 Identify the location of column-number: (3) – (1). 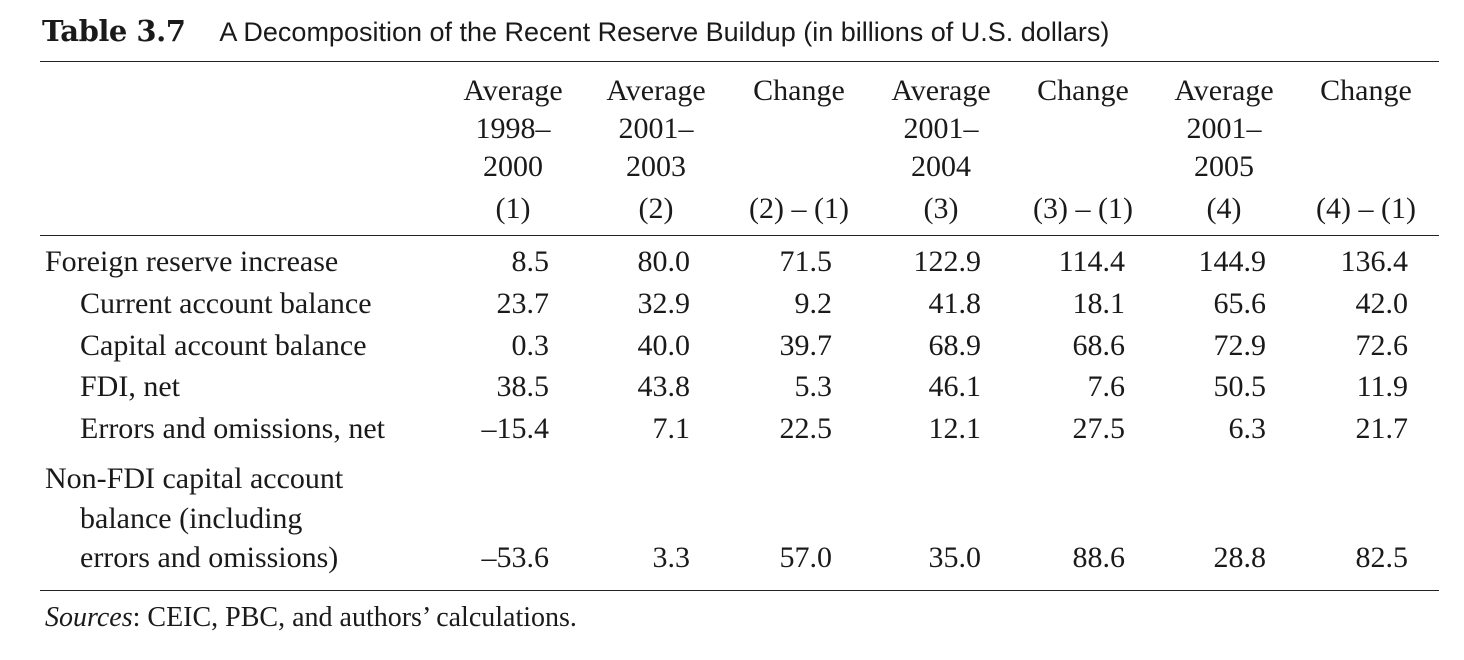
(1083, 208).